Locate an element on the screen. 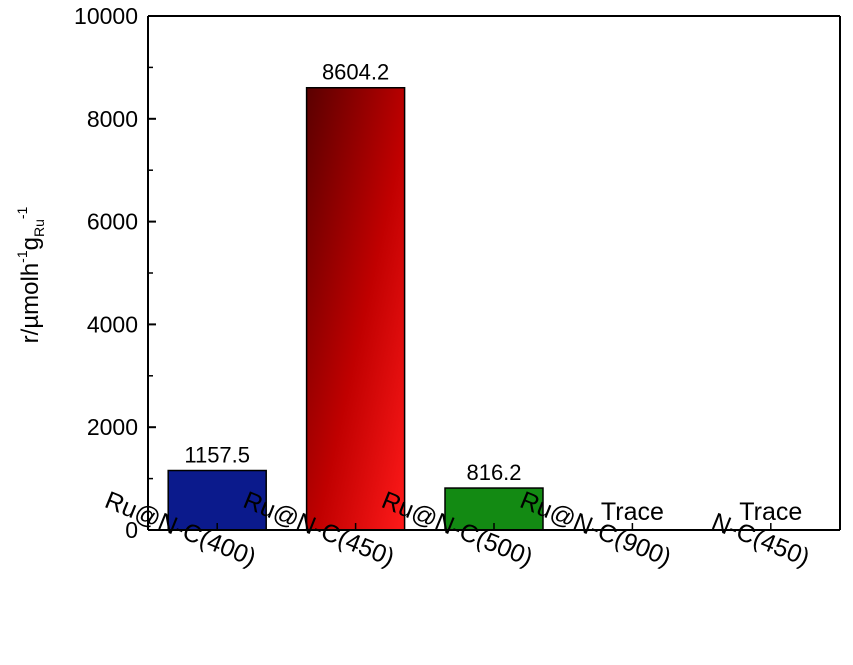  ylabel-sup1: -1 is located at coordinates (22, 256).